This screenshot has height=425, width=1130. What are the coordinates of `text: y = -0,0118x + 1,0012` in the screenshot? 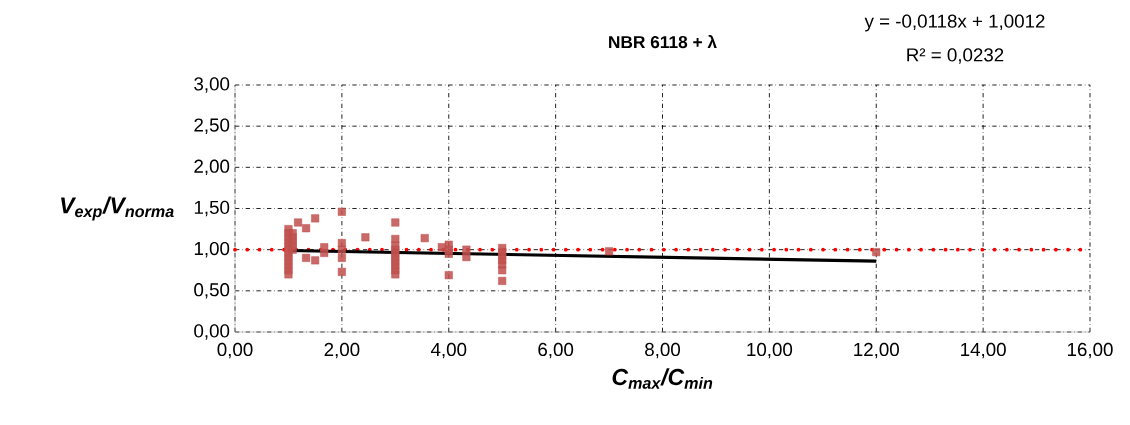 It's located at (954, 23).